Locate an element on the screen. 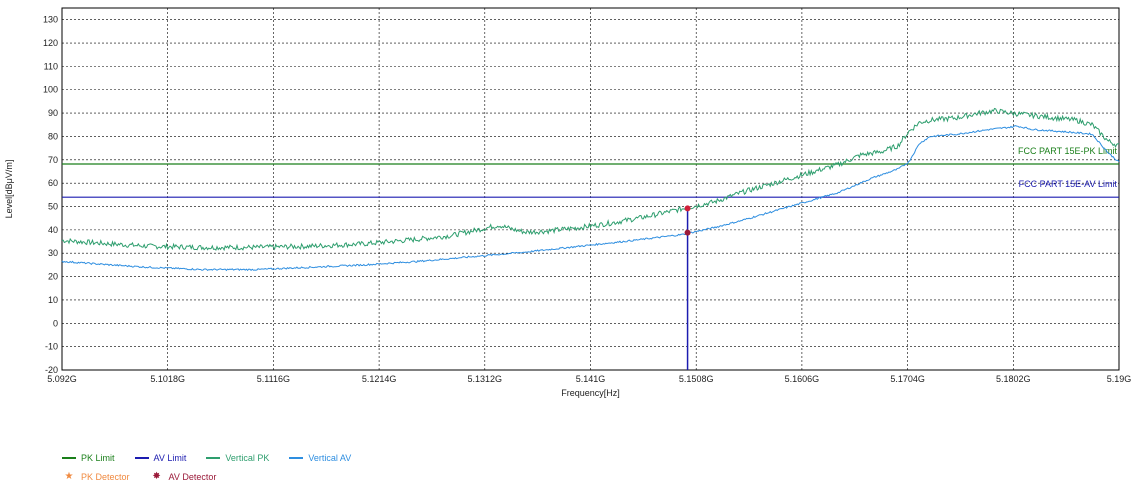 This screenshot has height=488, width=1137. legend-row-detectors: ★ PK Detector ✸ AV Detector is located at coordinates (216, 476).